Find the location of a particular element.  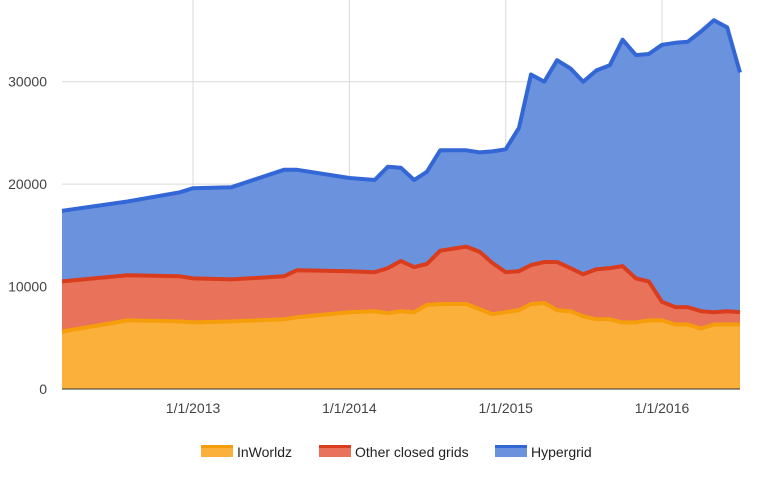

line-inworldz is located at coordinates (400, 317).